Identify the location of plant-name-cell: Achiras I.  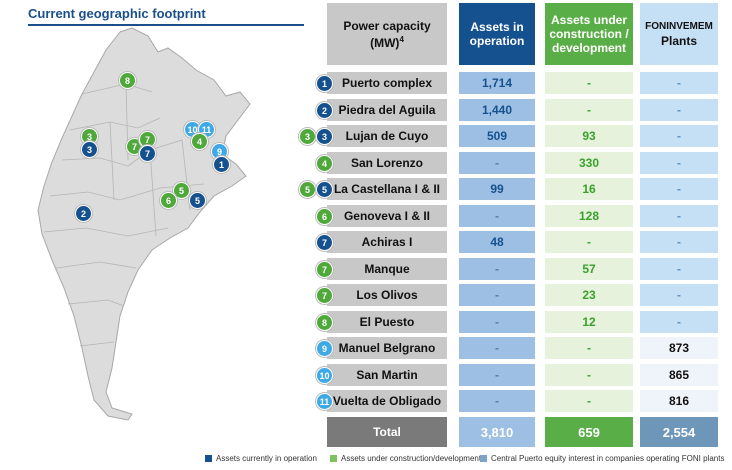
(387, 242).